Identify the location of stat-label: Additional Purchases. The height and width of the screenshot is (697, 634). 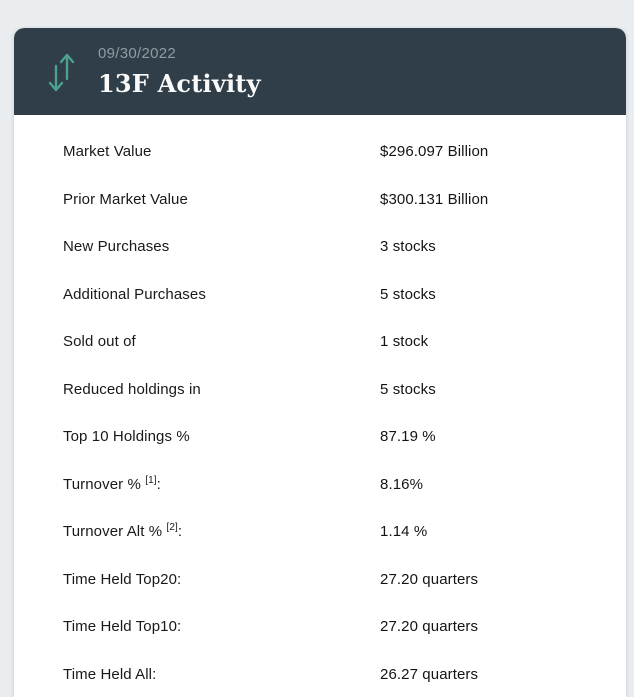
(110, 294).